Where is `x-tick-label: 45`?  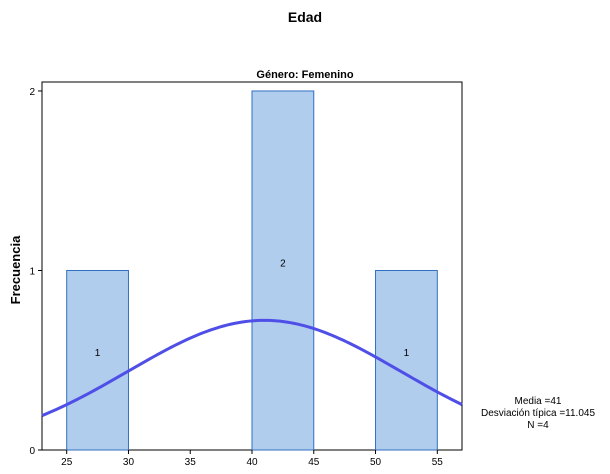
x-tick-label: 45 is located at coordinates (314, 462).